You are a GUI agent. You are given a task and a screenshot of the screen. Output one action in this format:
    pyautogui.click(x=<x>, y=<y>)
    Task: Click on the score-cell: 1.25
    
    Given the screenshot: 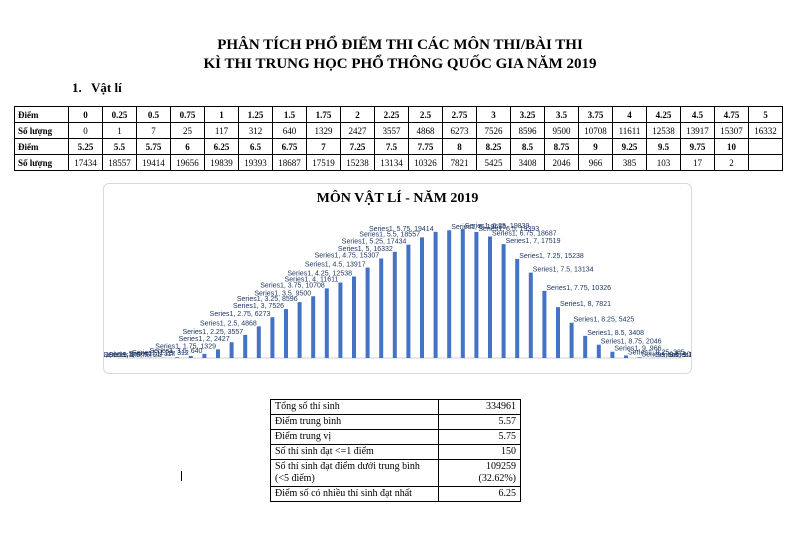 What is the action you would take?
    pyautogui.click(x=255, y=114)
    